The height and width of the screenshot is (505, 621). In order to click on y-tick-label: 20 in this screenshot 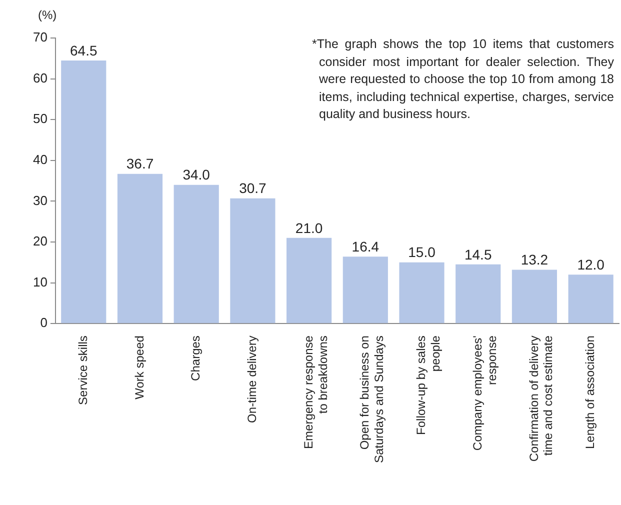, I will do `click(40, 241)`.